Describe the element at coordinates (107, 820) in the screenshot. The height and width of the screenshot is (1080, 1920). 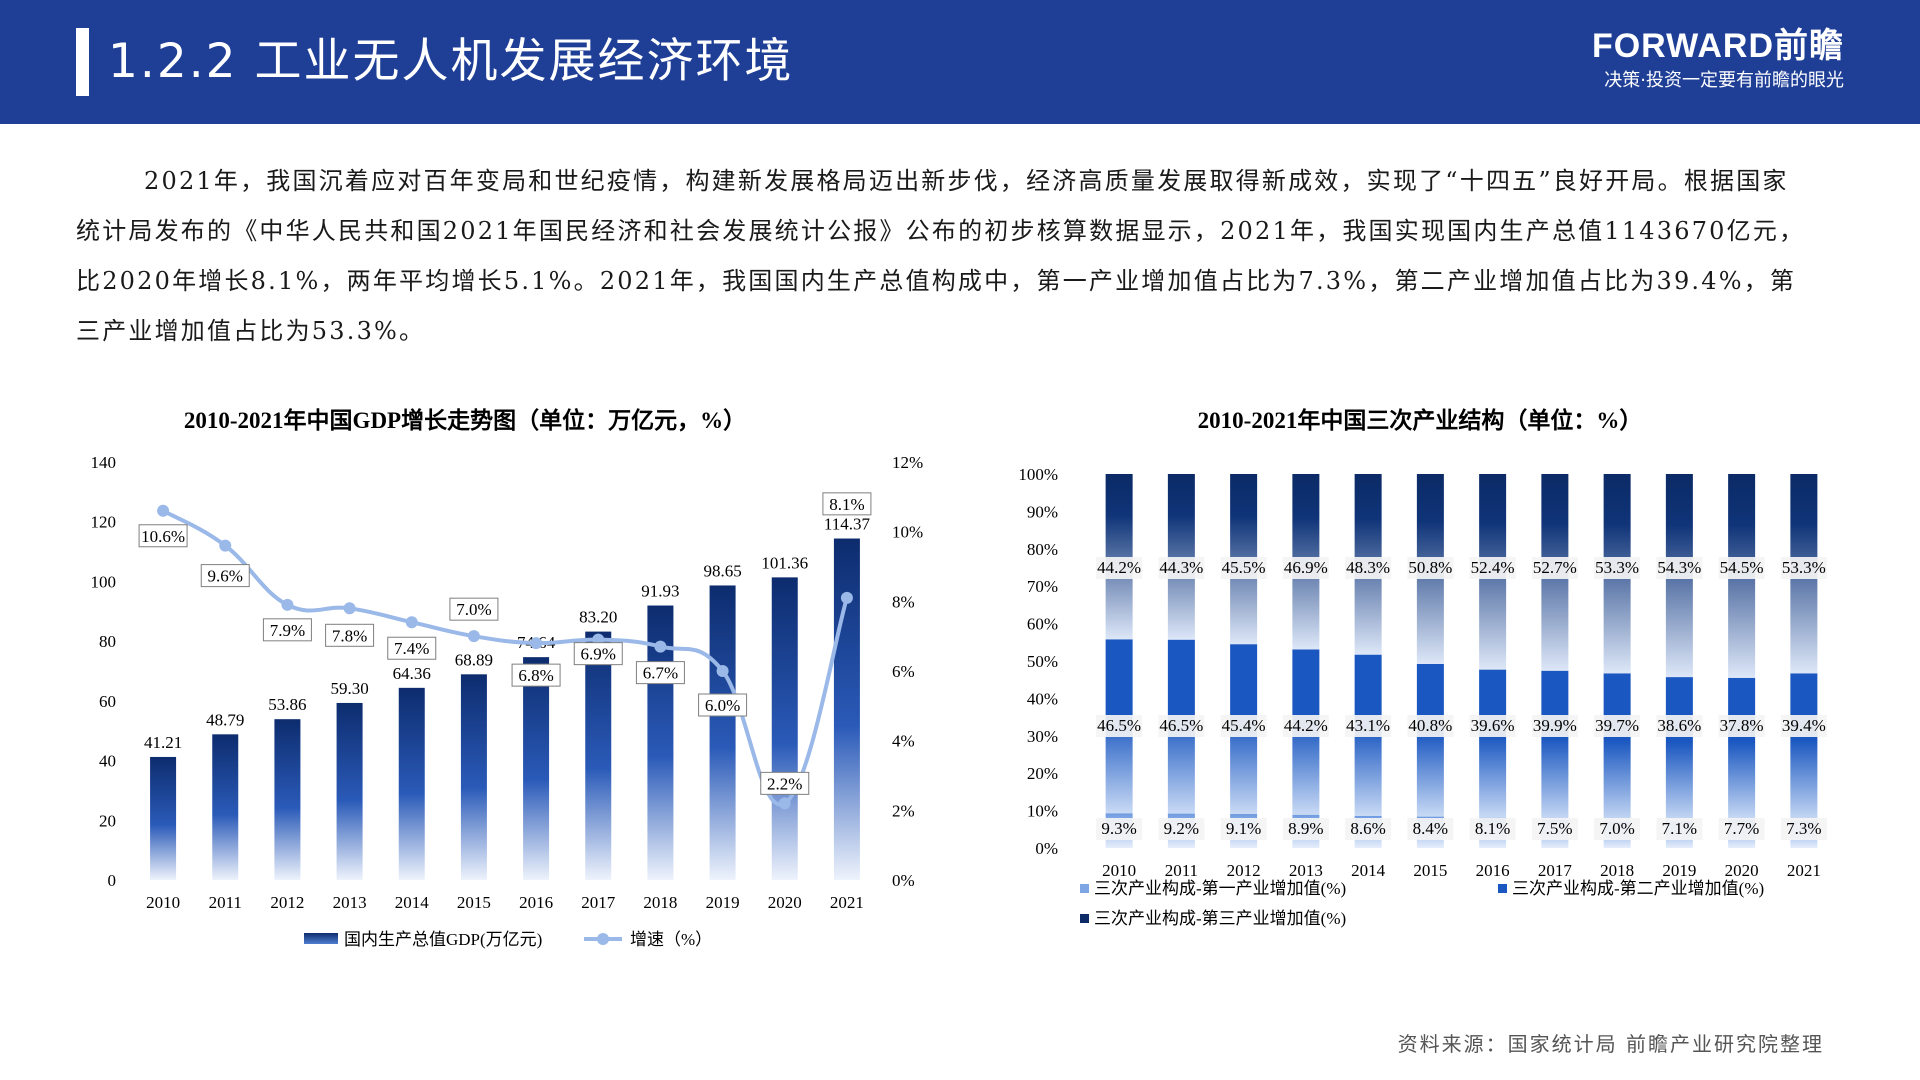
I see `y-tick-label: 20` at that location.